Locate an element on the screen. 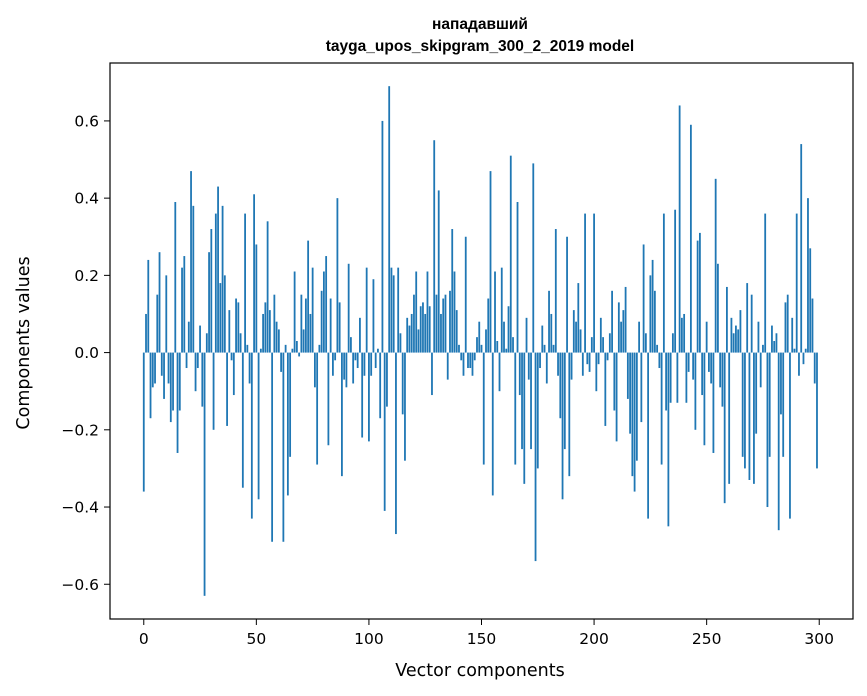 This screenshot has height=696, width=867. y-axis-ticks: −0.6 −0.4 −0.2 0.0 0.2 0.4 0.6 is located at coordinates (85, 353).